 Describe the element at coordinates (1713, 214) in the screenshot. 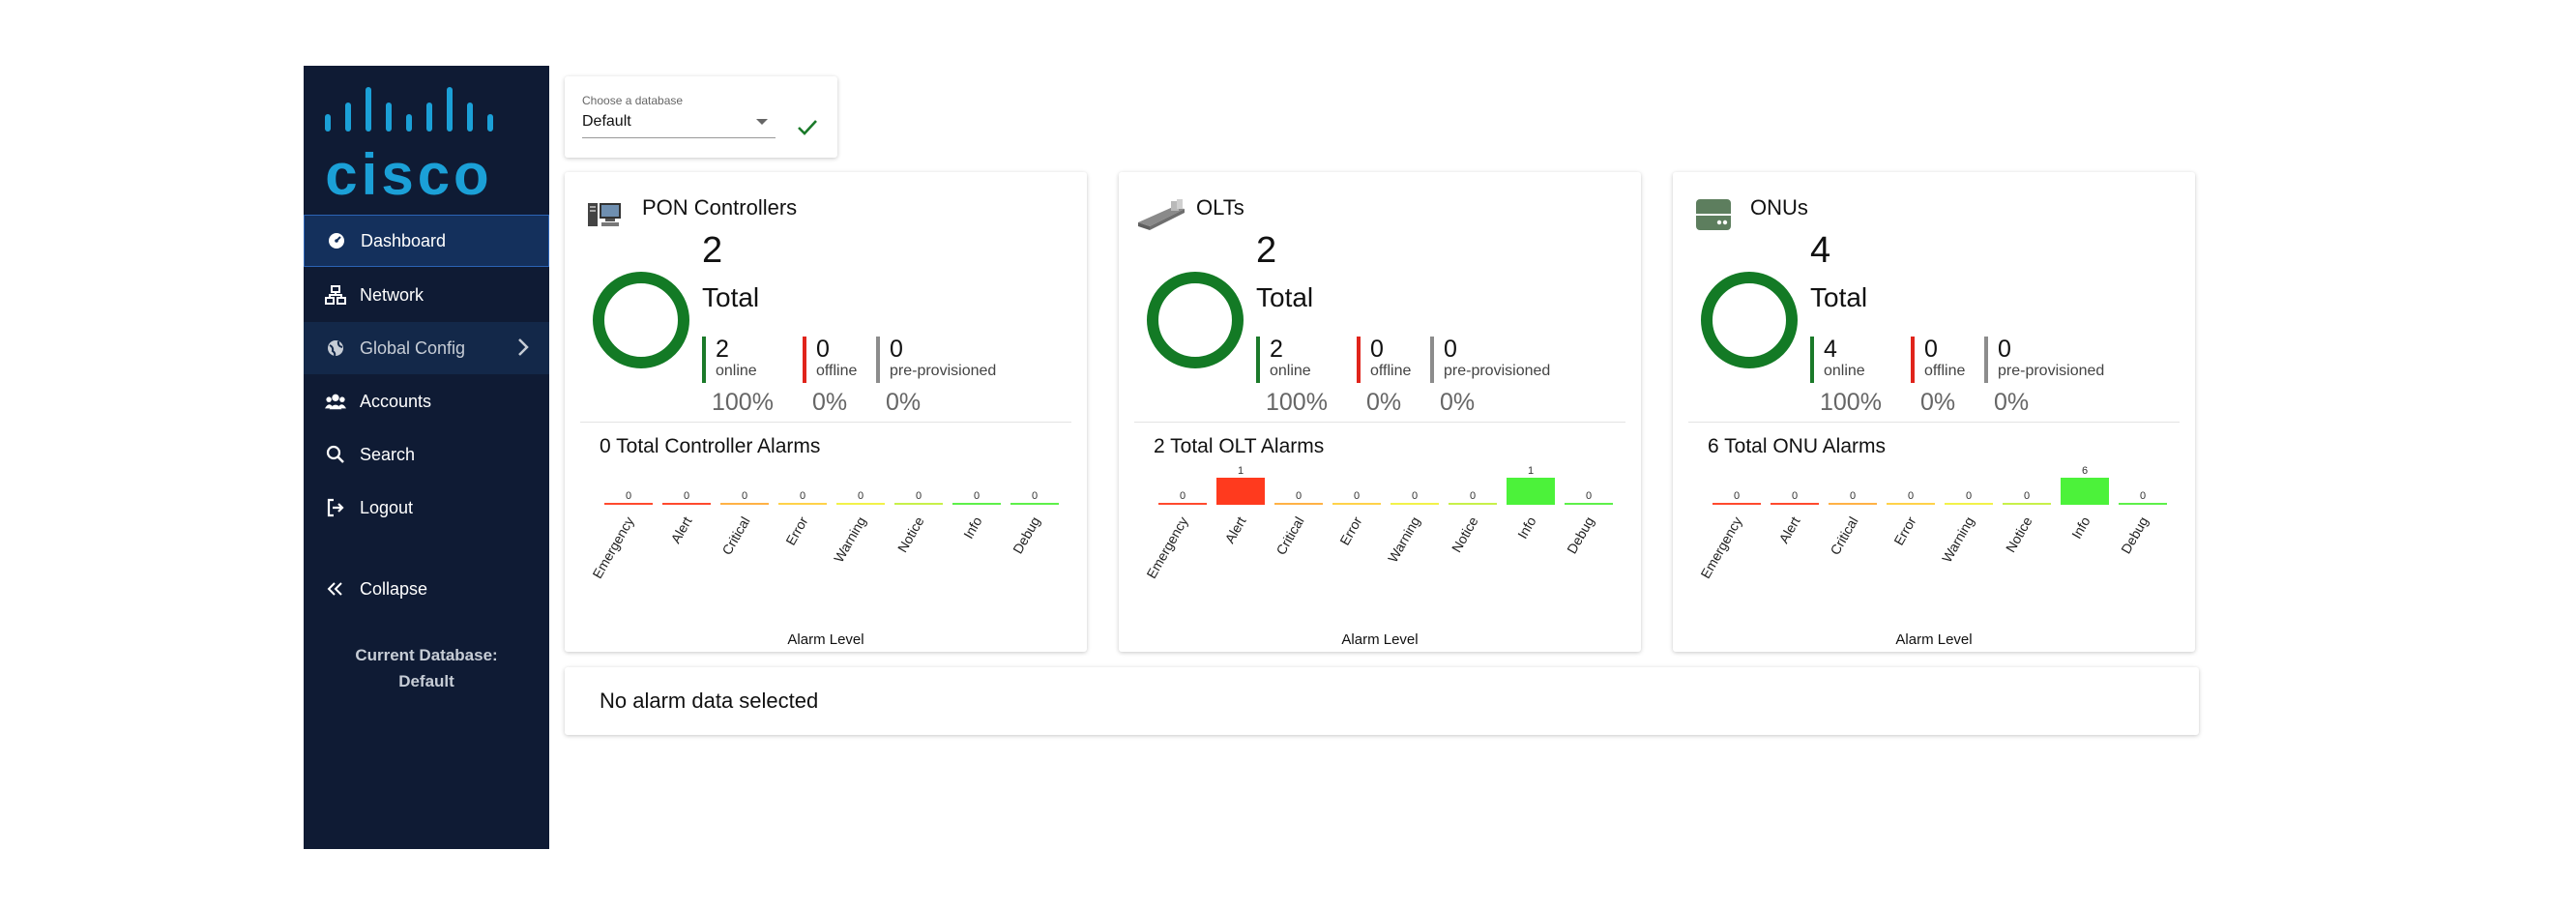

I see `onu-device-icon` at that location.